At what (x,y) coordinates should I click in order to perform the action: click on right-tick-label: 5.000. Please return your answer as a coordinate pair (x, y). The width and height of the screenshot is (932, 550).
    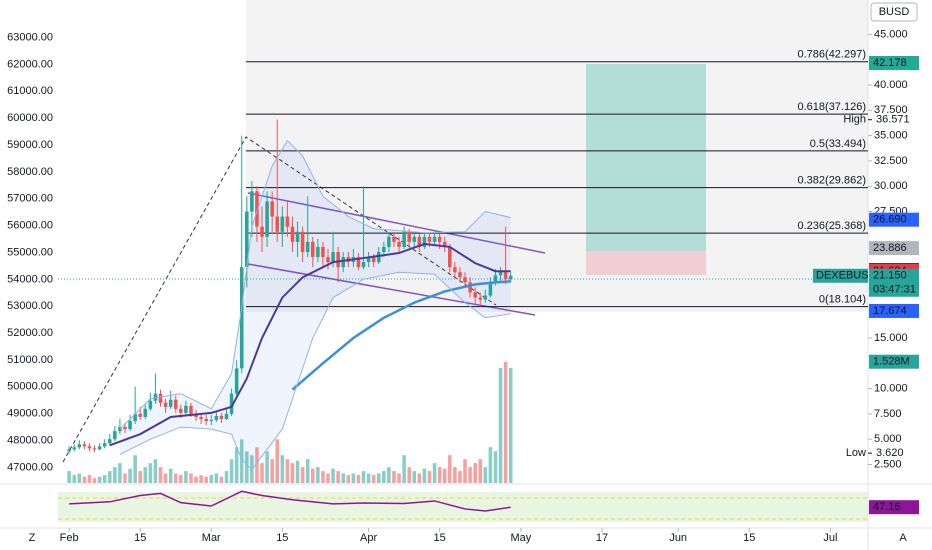
    Looking at the image, I should click on (888, 439).